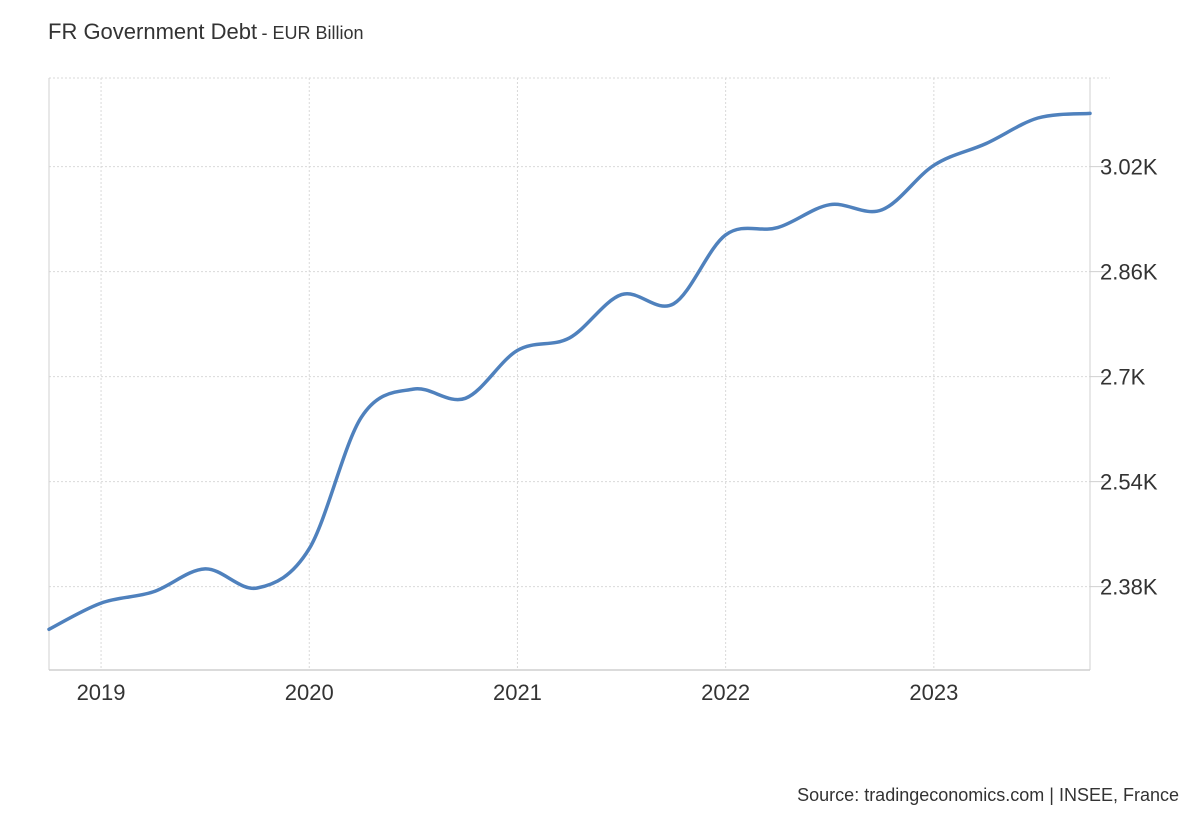  Describe the element at coordinates (101, 692) in the screenshot. I see `x-tick-label: 2019` at that location.